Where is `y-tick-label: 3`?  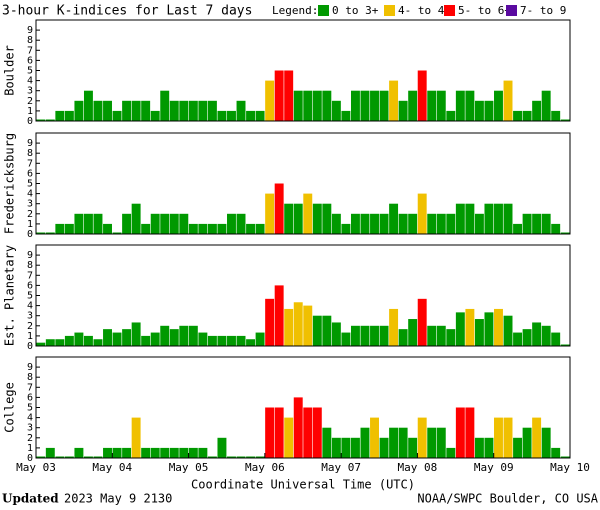
y-tick-label: 3 is located at coordinates (30, 316).